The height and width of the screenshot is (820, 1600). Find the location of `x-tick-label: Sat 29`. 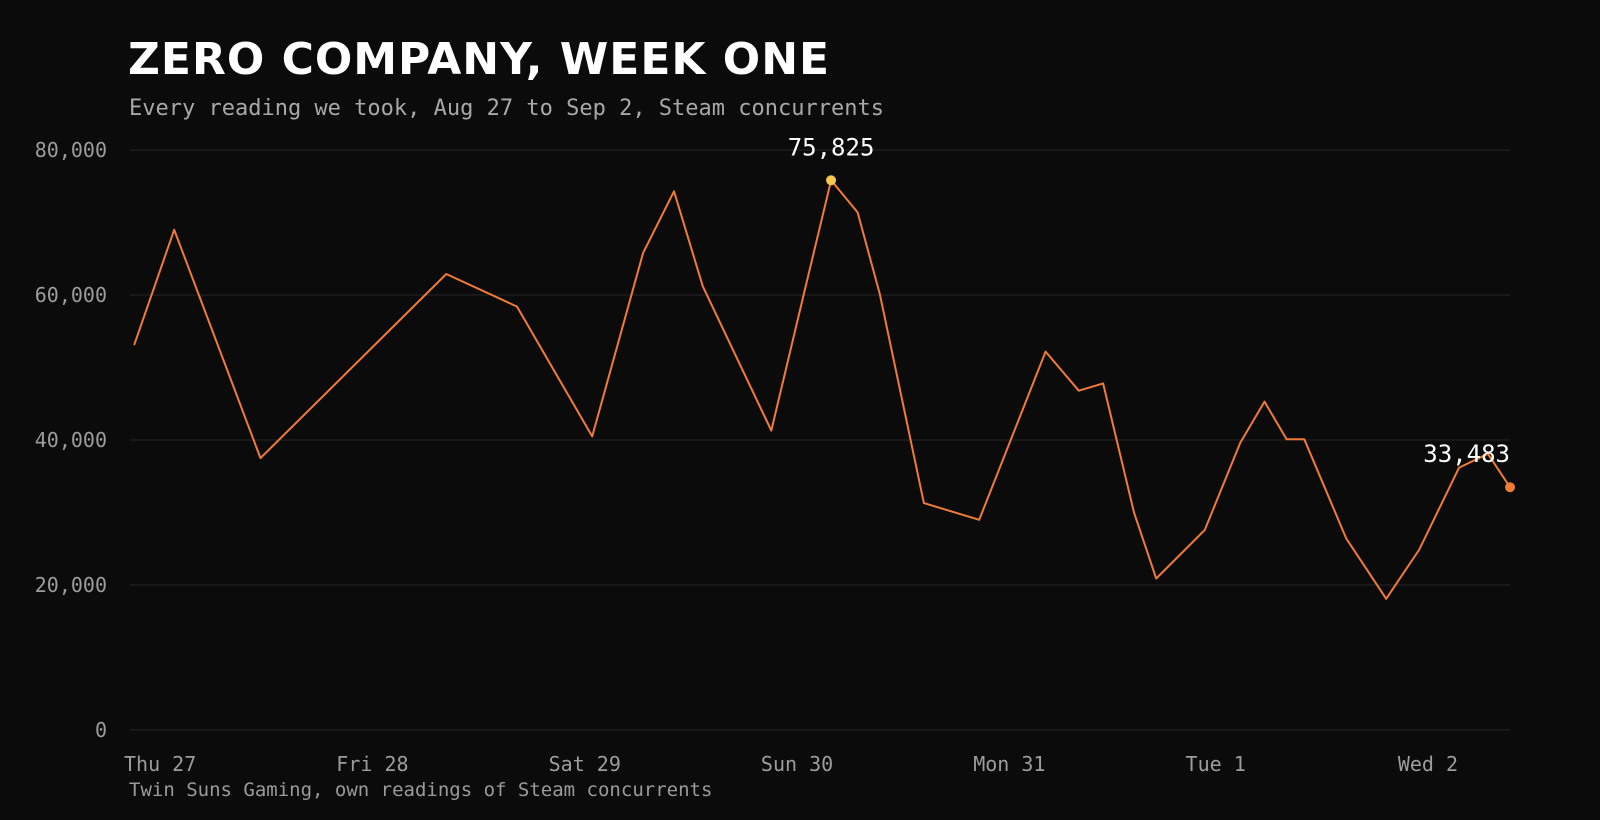

x-tick-label: Sat 29 is located at coordinates (585, 764).